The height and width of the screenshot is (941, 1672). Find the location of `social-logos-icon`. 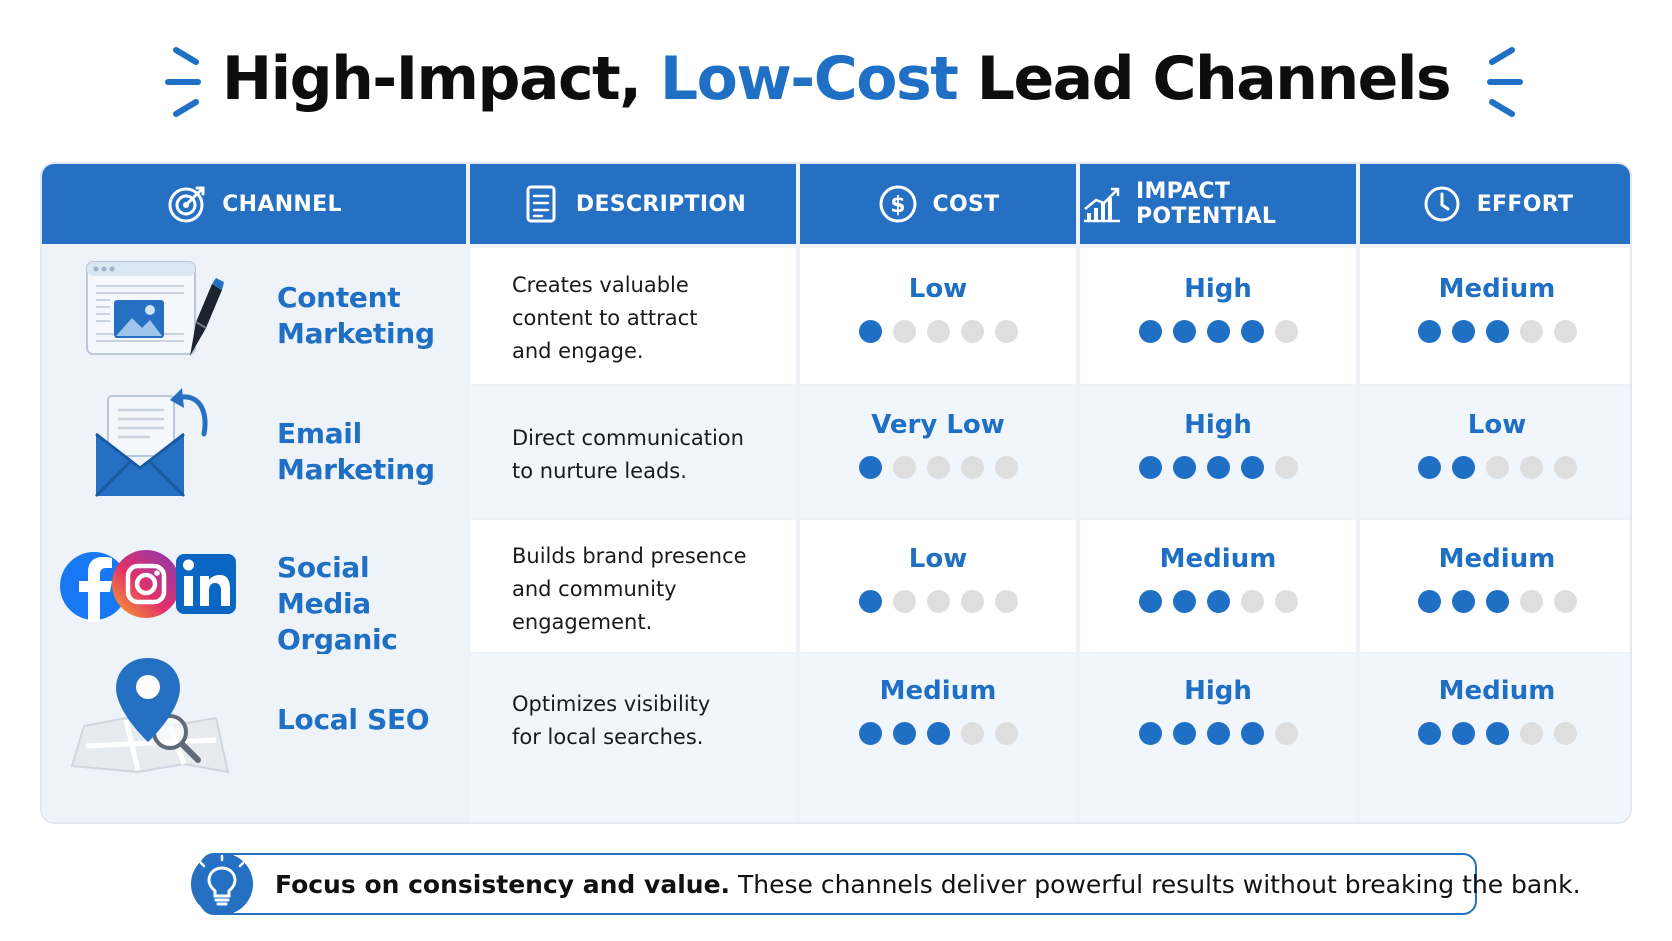

social-logos-icon is located at coordinates (148, 586).